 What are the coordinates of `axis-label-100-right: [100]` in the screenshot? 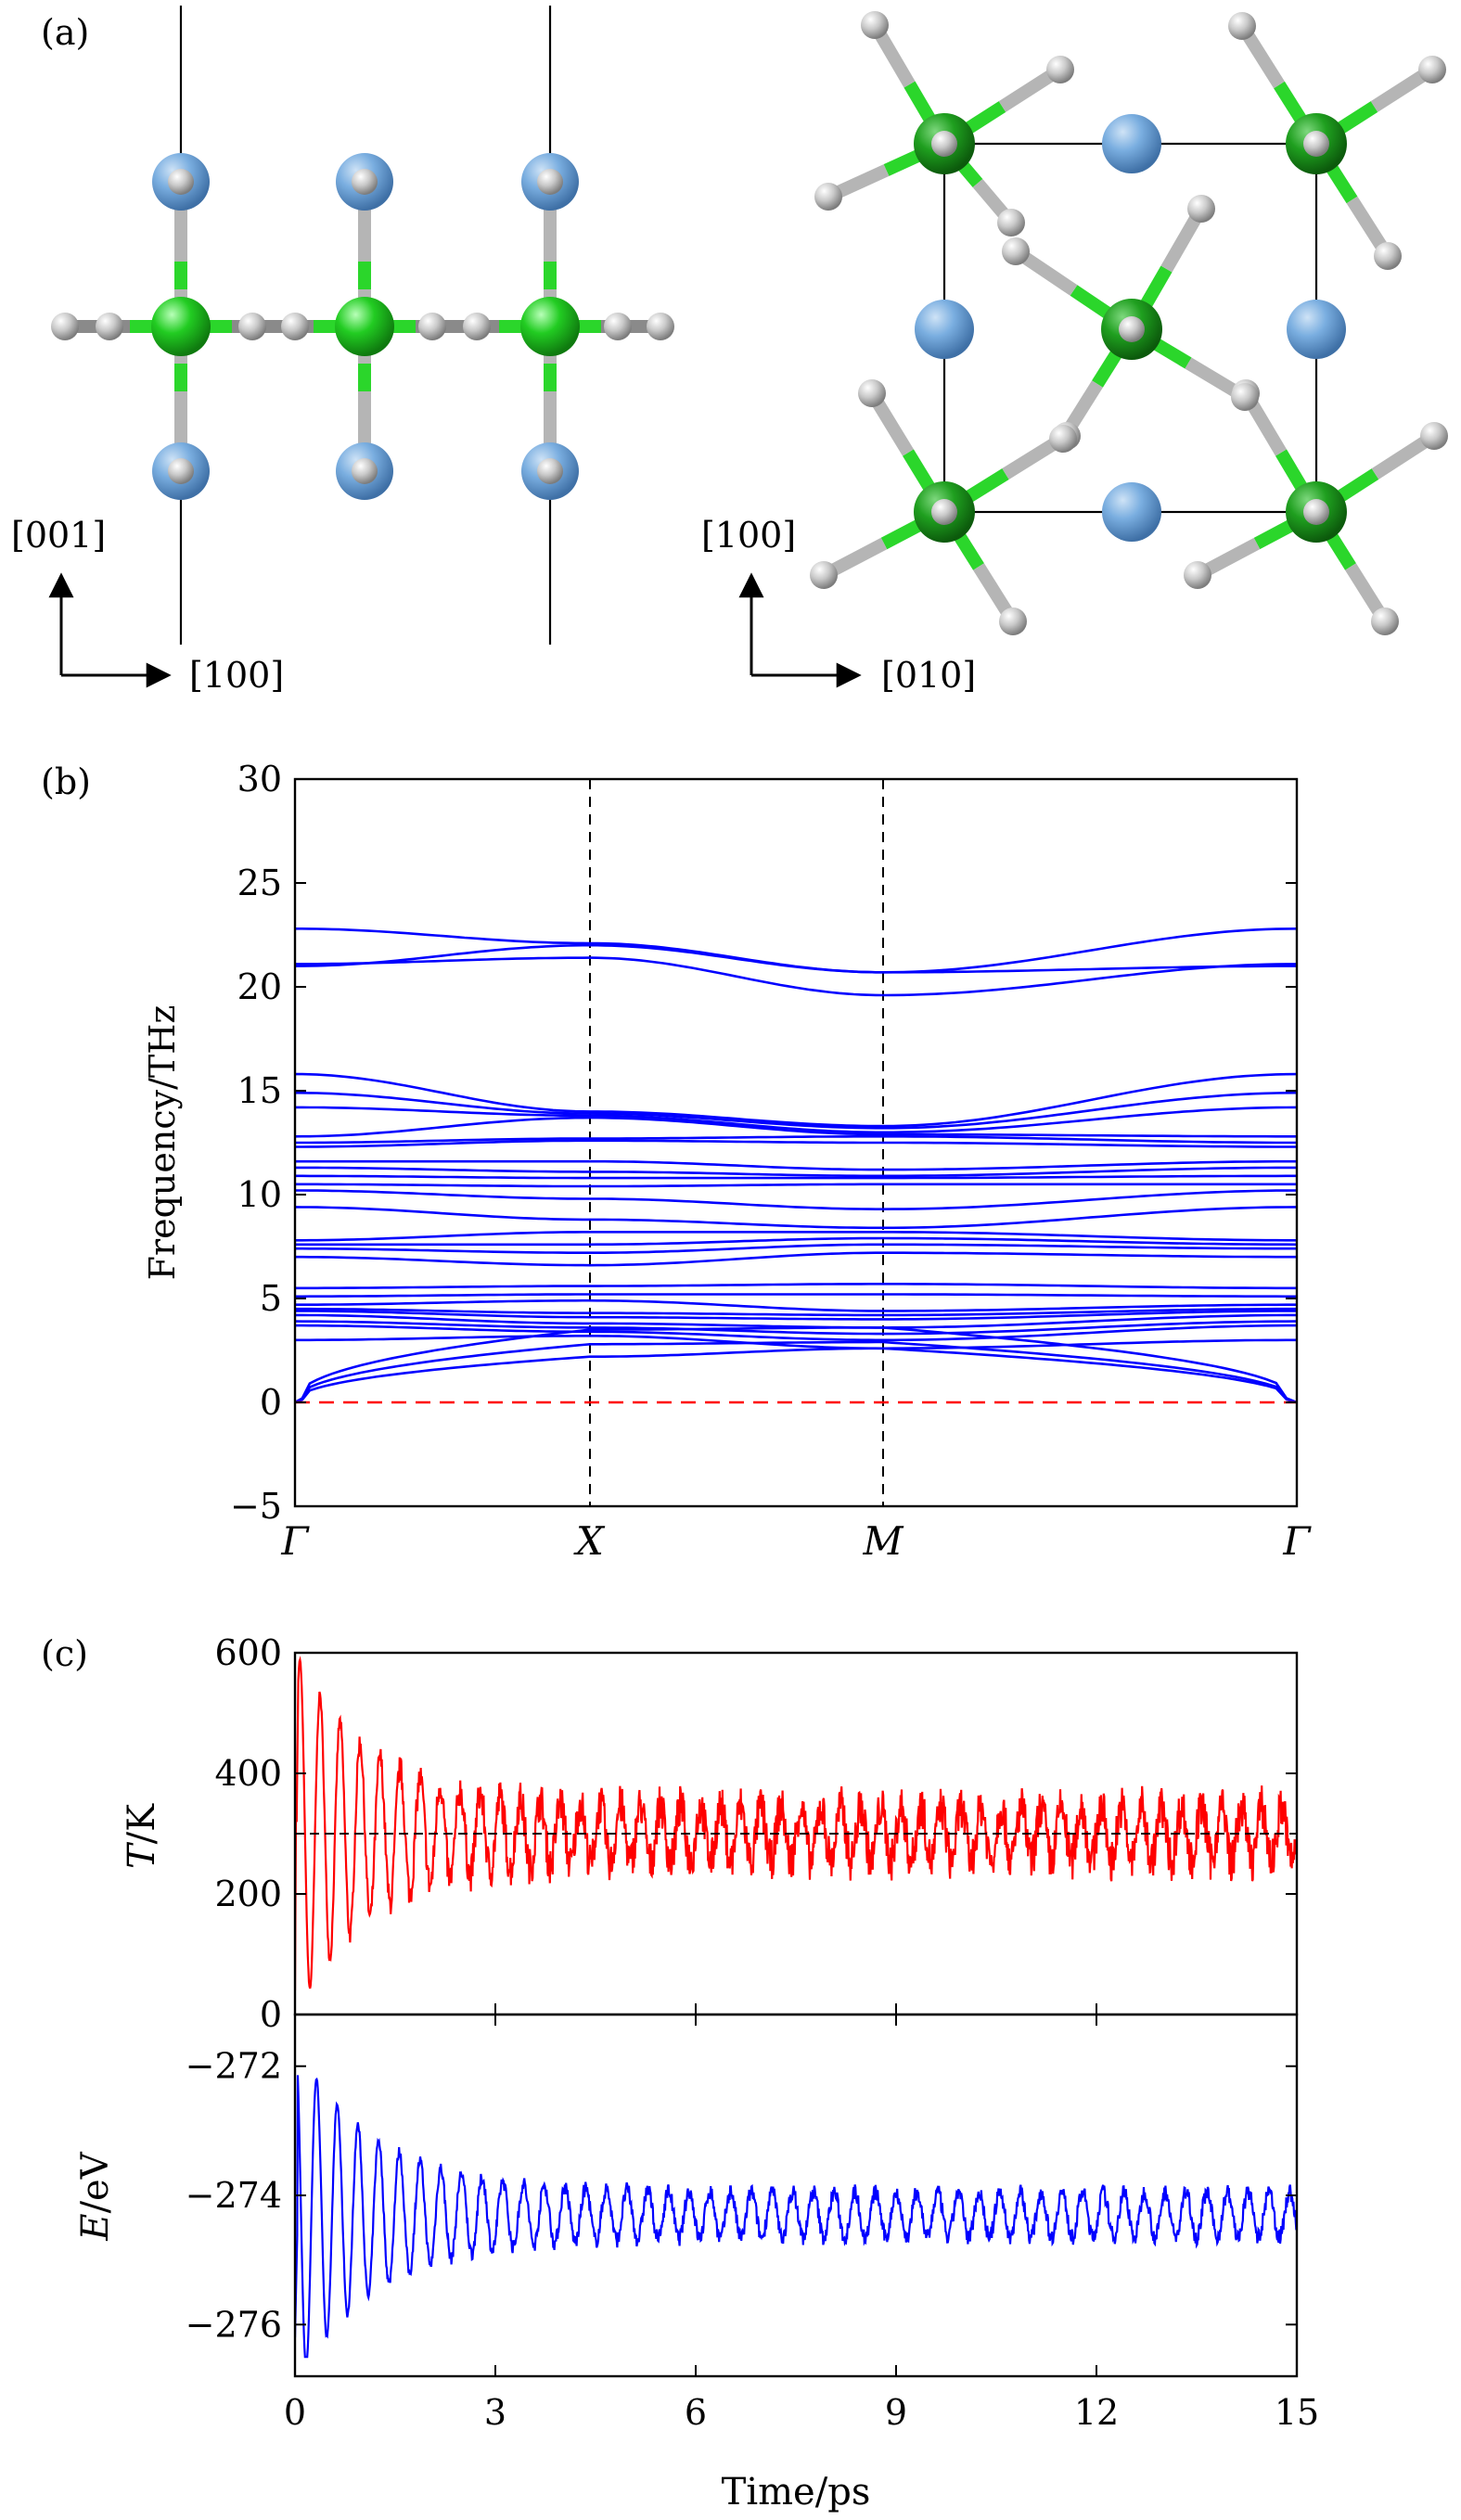 It's located at (748, 535).